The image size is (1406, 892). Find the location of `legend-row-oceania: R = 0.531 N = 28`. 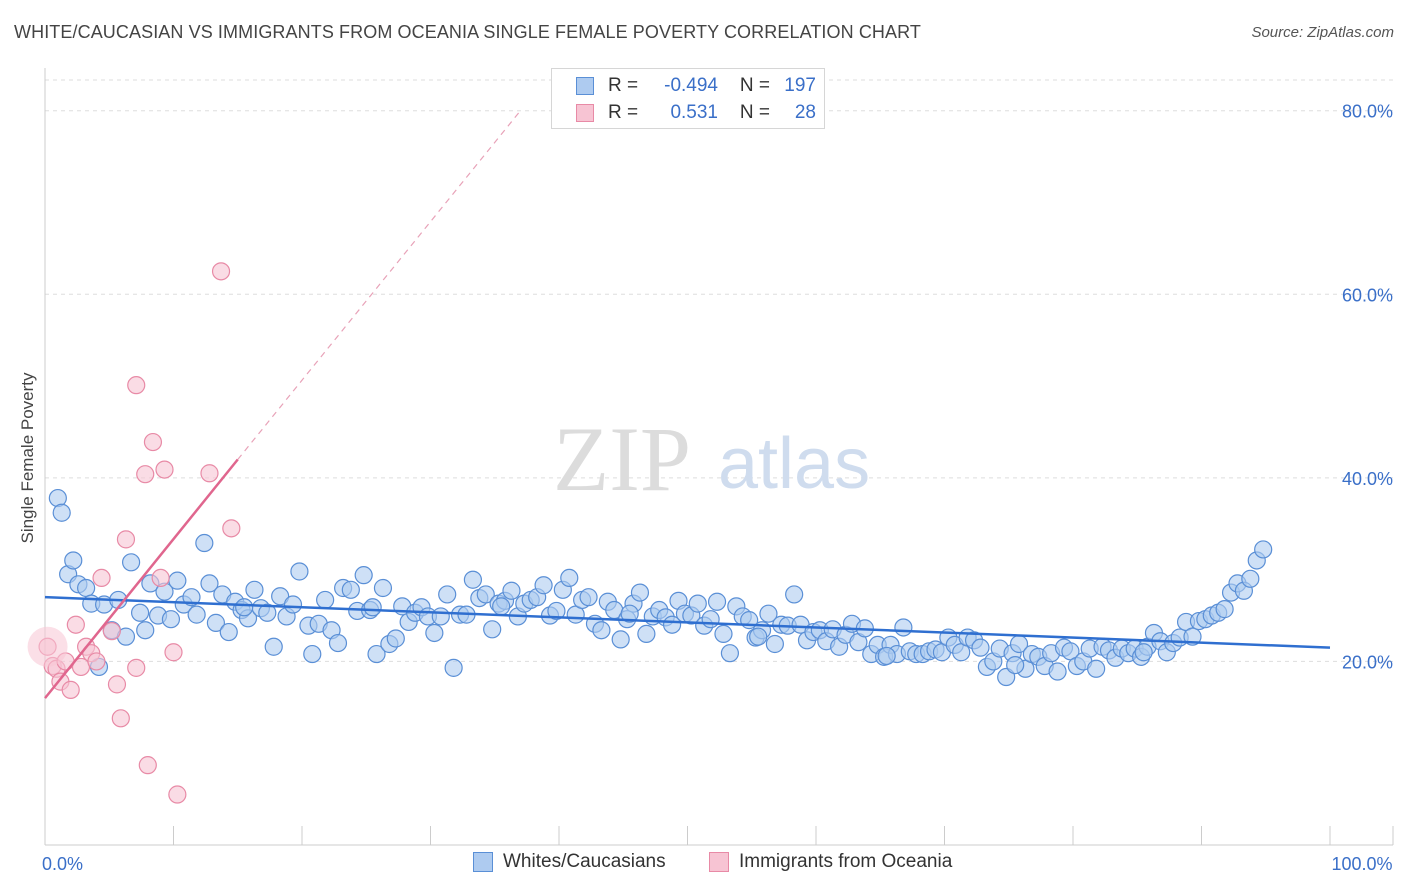

legend-row-oceania: R = 0.531 N = 28 is located at coordinates (696, 113).